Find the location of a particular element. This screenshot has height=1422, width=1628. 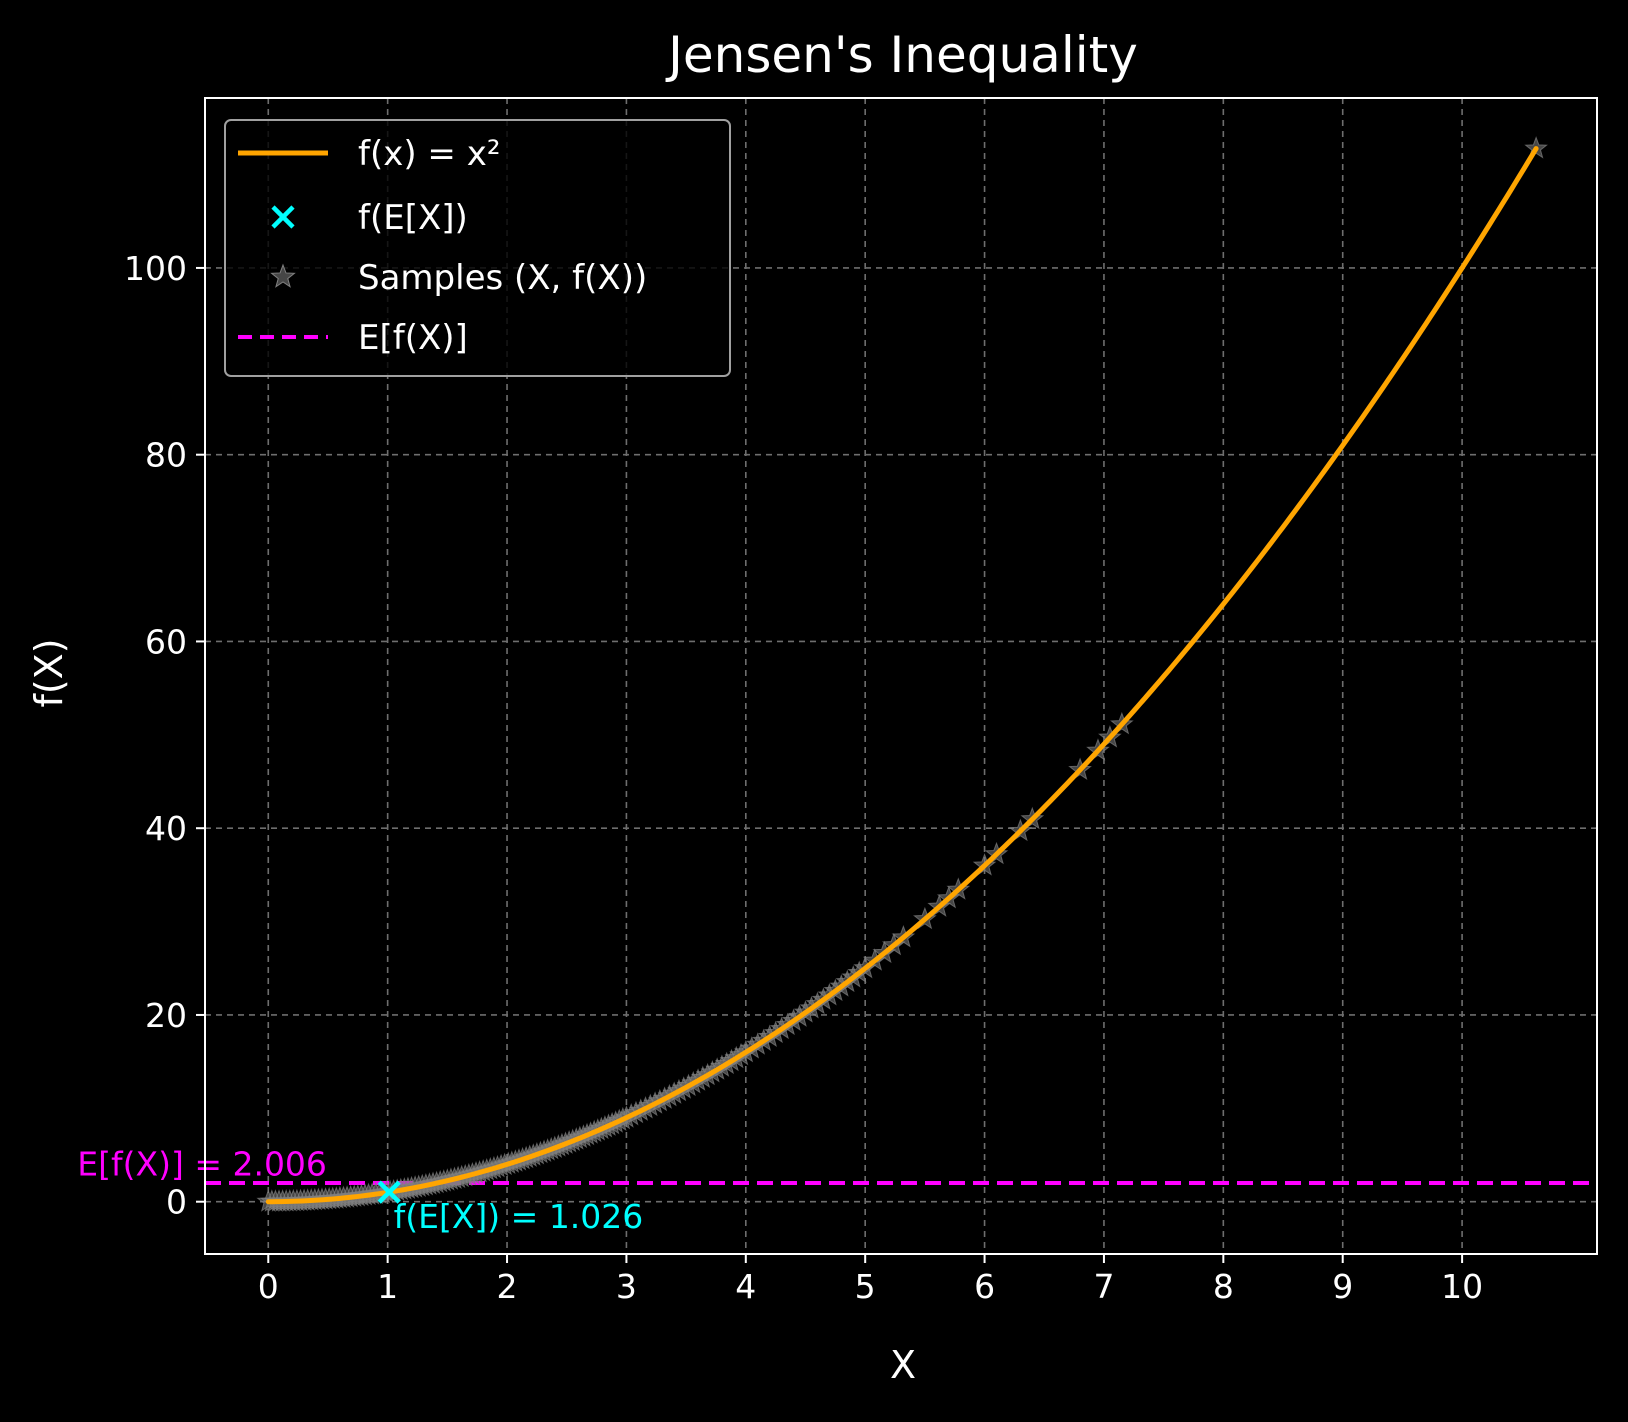

x-tick-label: 0 is located at coordinates (268, 1286).